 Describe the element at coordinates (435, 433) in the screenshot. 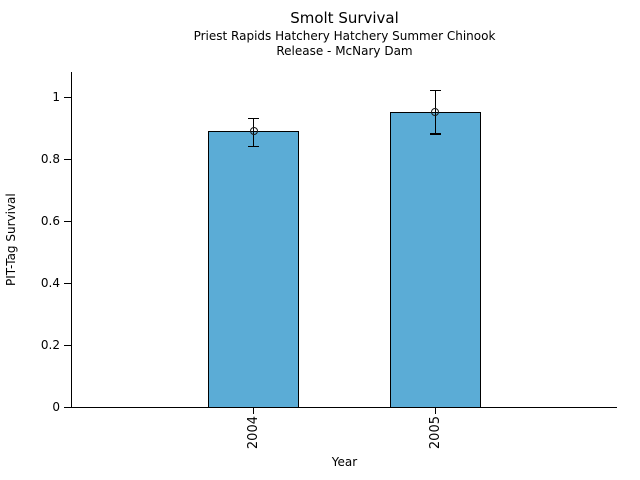

I see `x-tick-label-2005: 2005` at that location.